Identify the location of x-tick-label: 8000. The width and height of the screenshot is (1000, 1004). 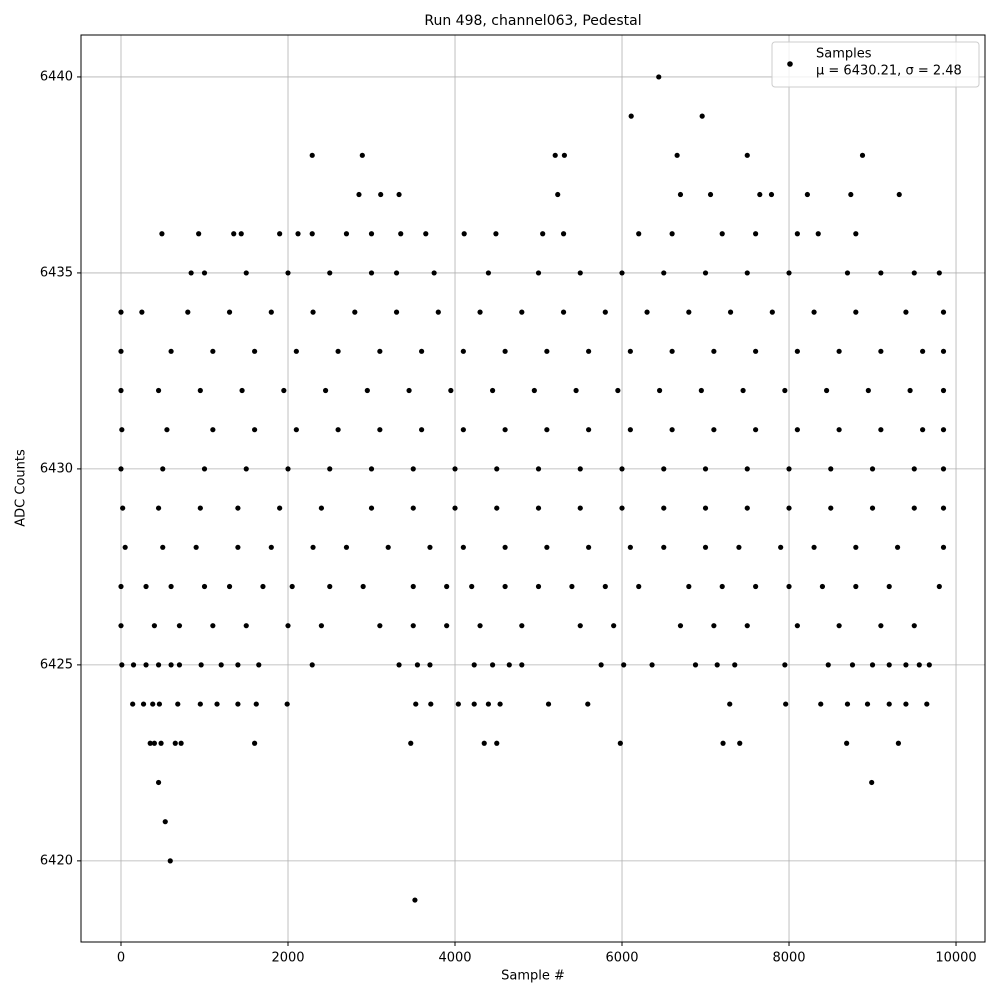
(788, 958).